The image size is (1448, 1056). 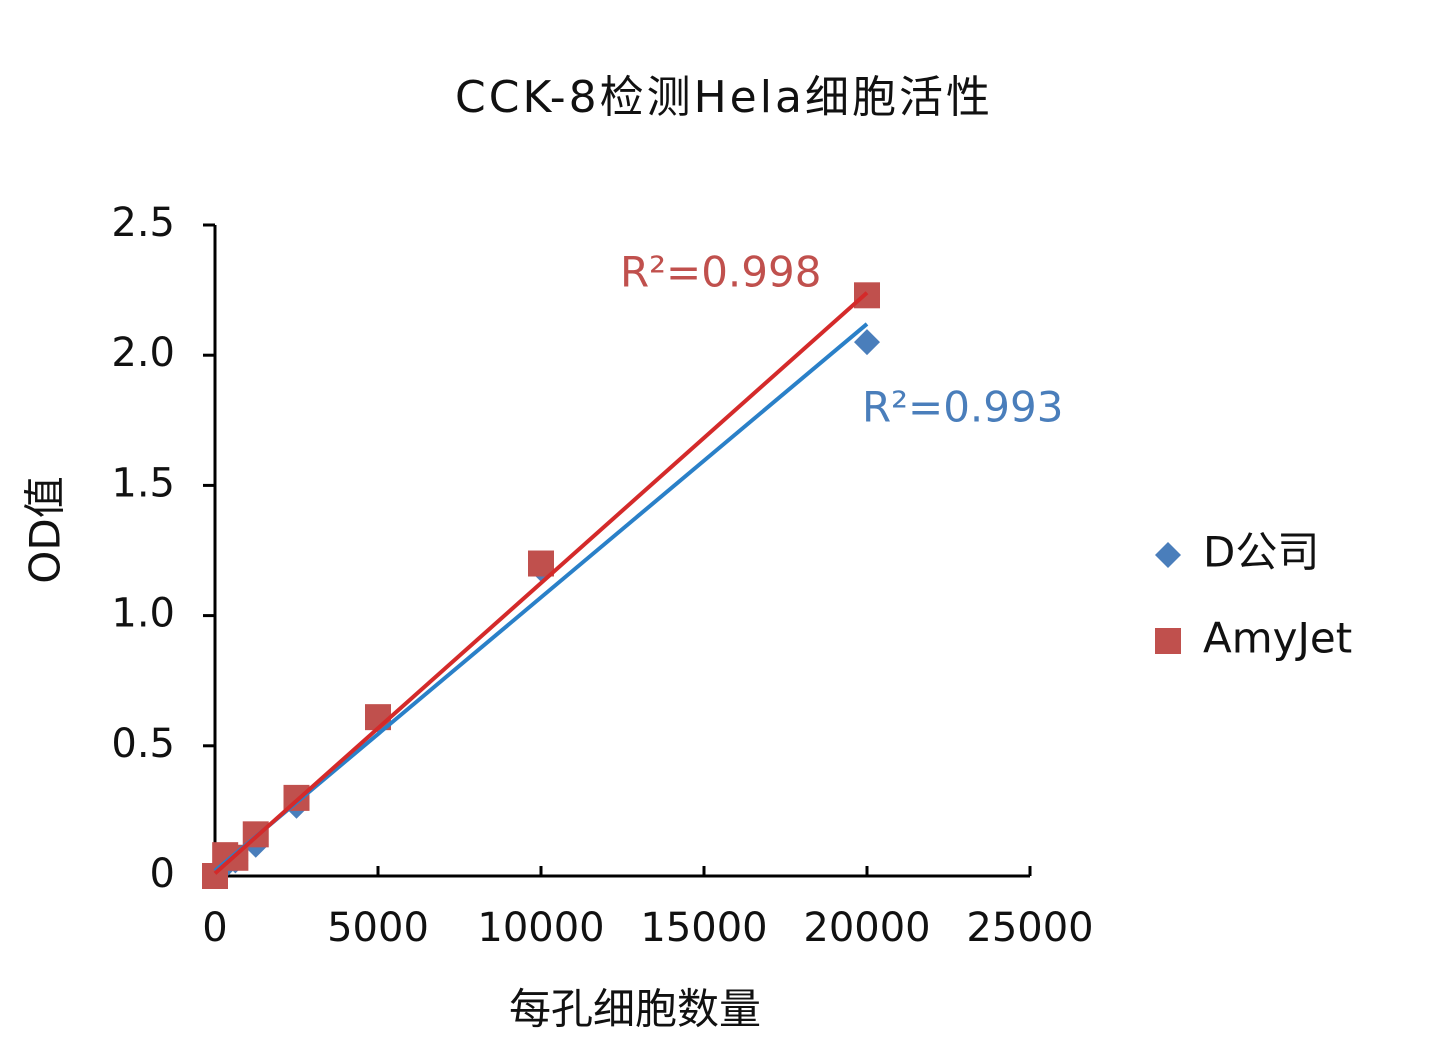 I want to click on y-tick-label: 0, so click(x=162, y=874).